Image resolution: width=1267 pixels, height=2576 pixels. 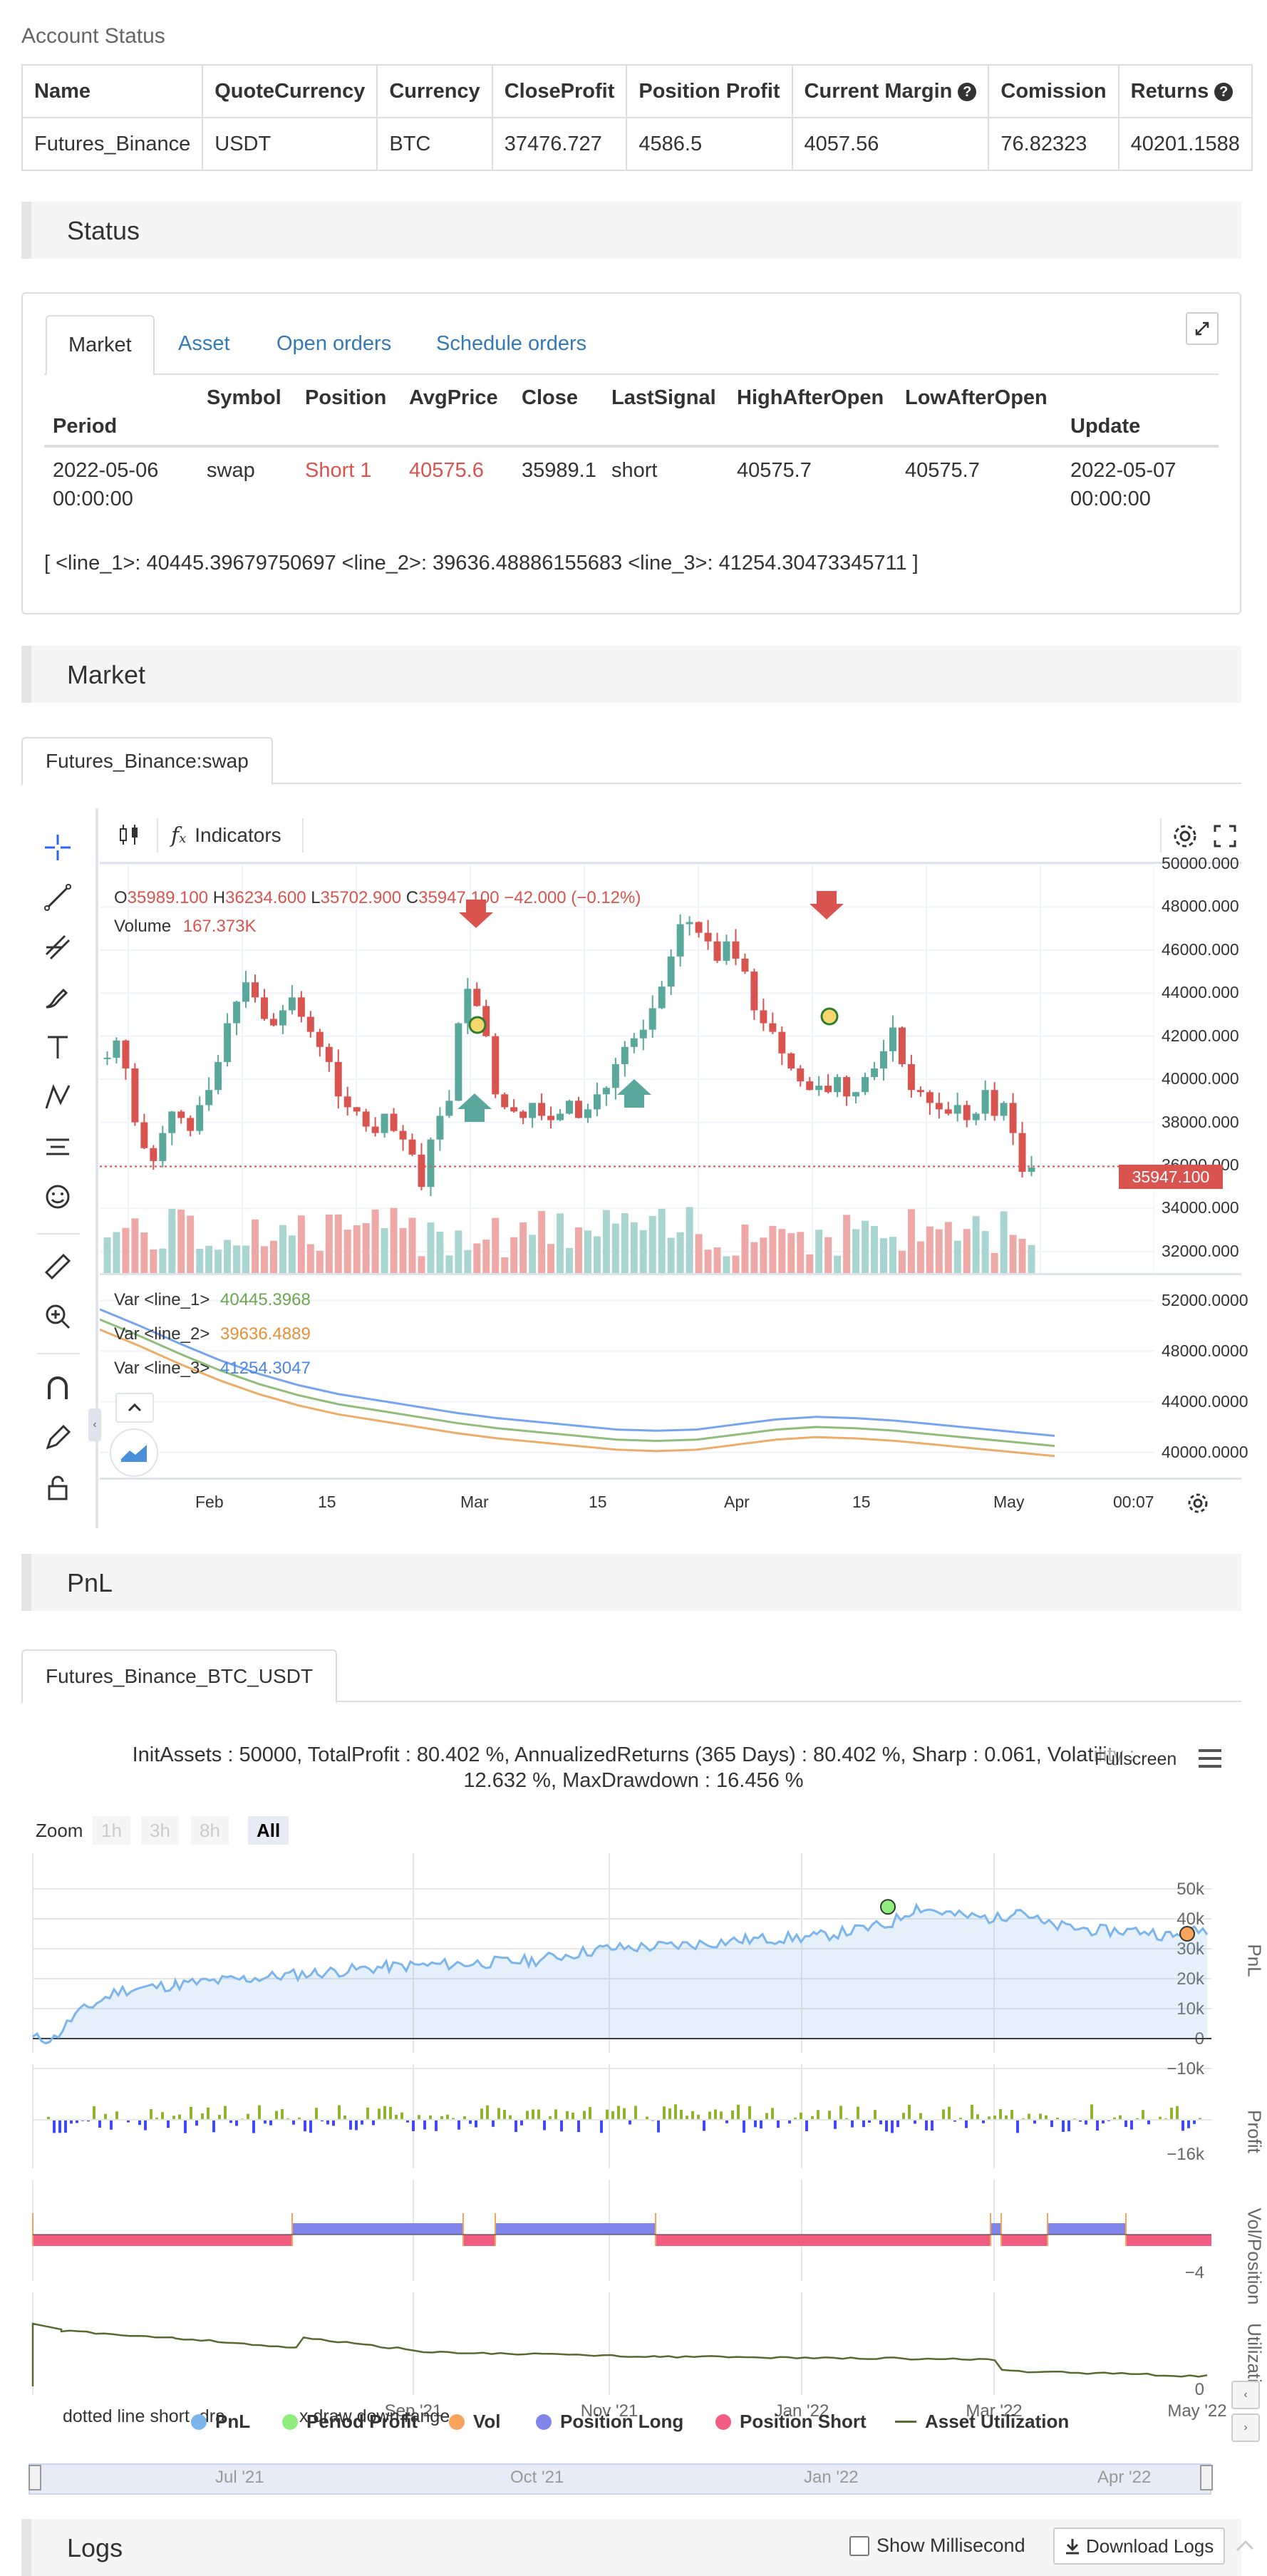 I want to click on legend-vol: Vol, so click(x=475, y=2422).